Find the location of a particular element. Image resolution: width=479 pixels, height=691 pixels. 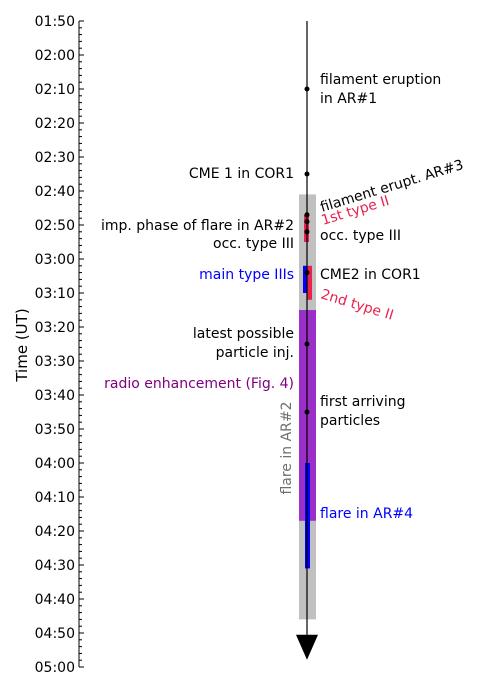

y-tick-label: 02:20 is located at coordinates (55, 124).